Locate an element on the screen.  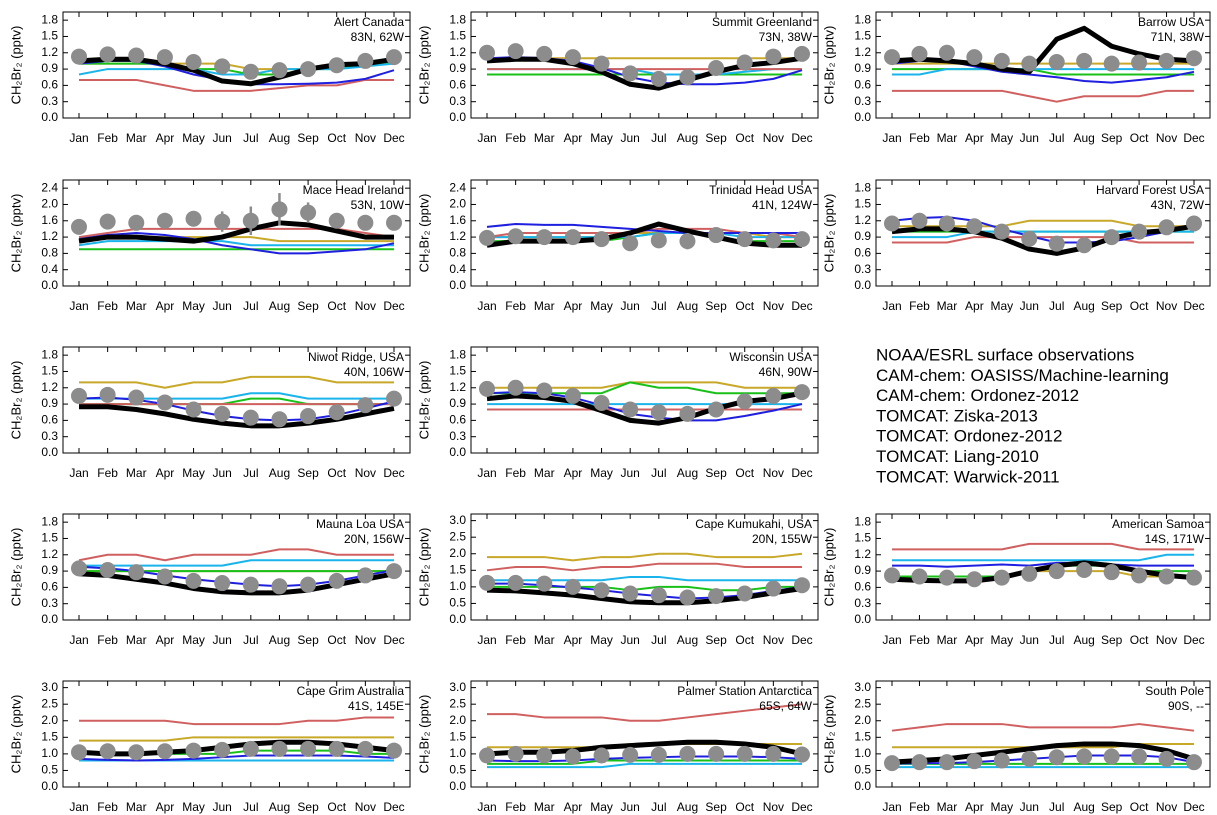
site-coordinates: 73N, 38W is located at coordinates (786, 37).